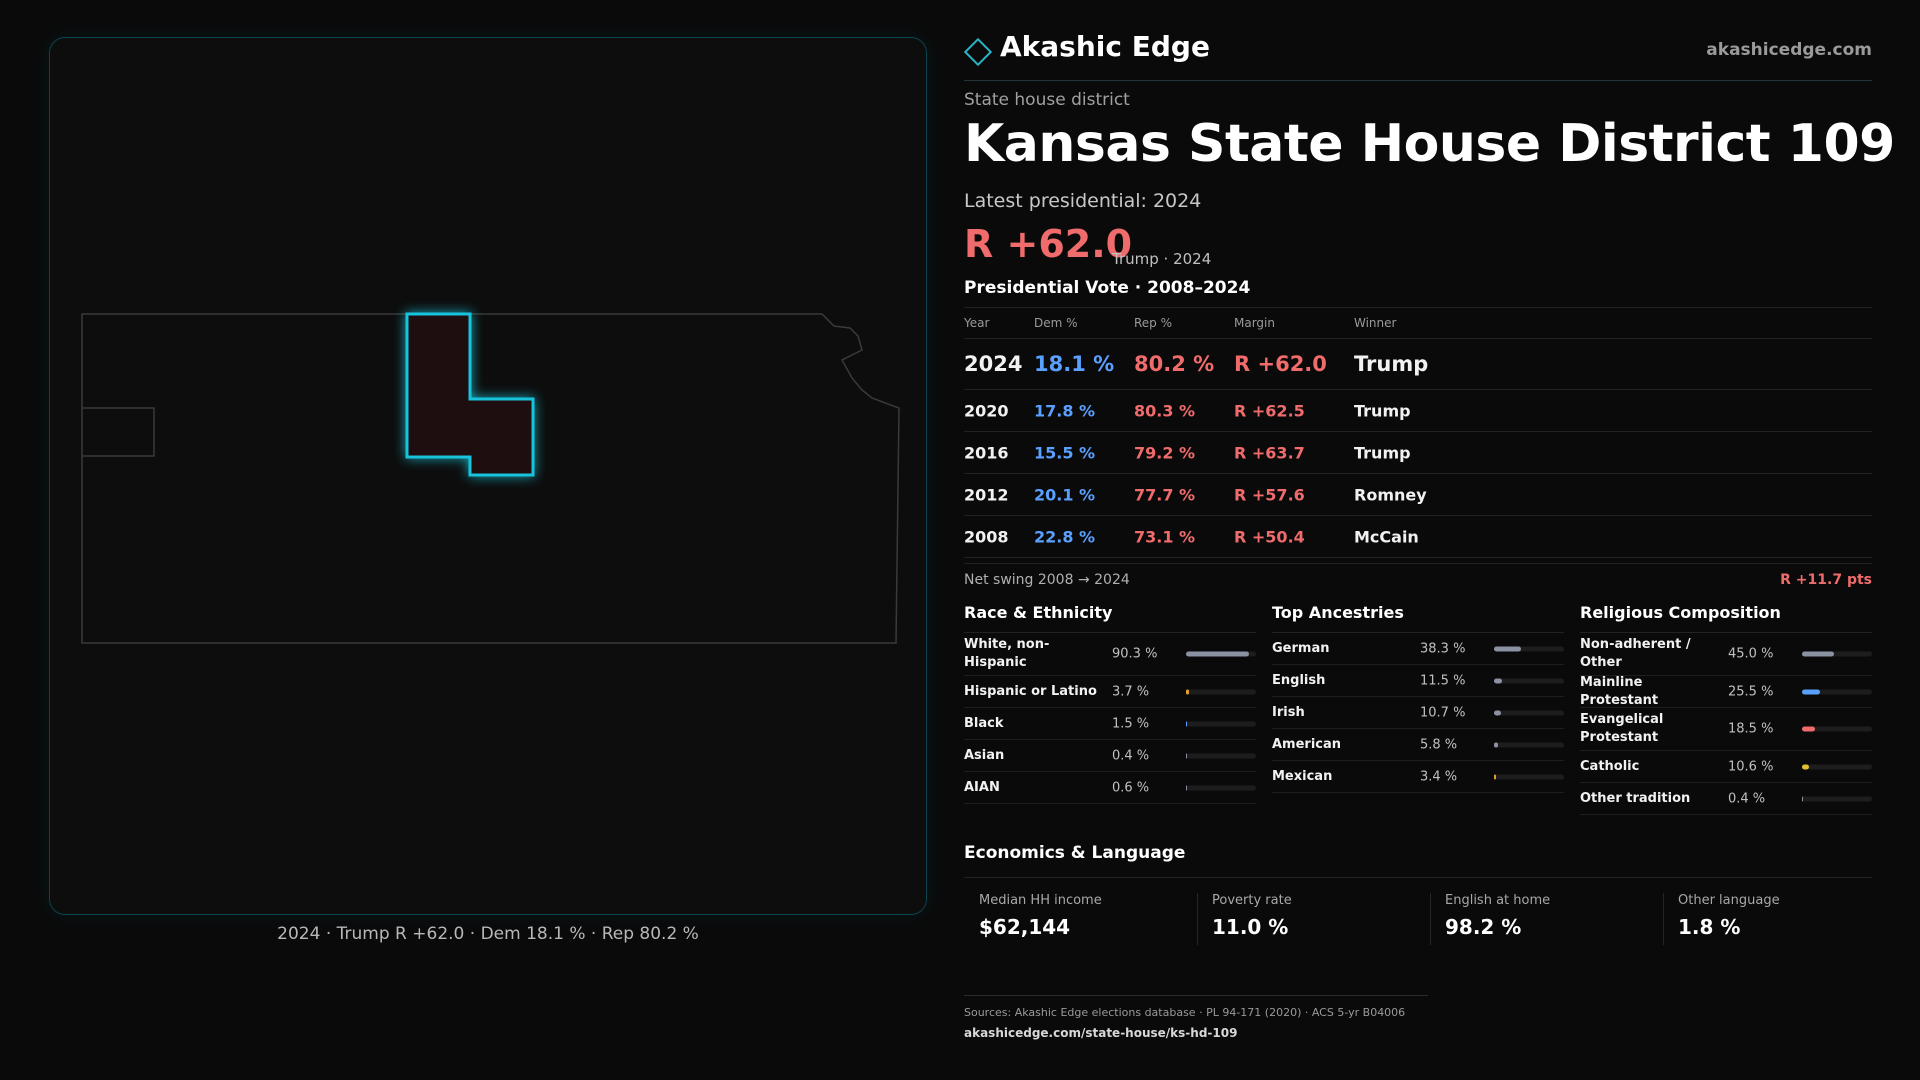  I want to click on column-header: Year, so click(977, 323).